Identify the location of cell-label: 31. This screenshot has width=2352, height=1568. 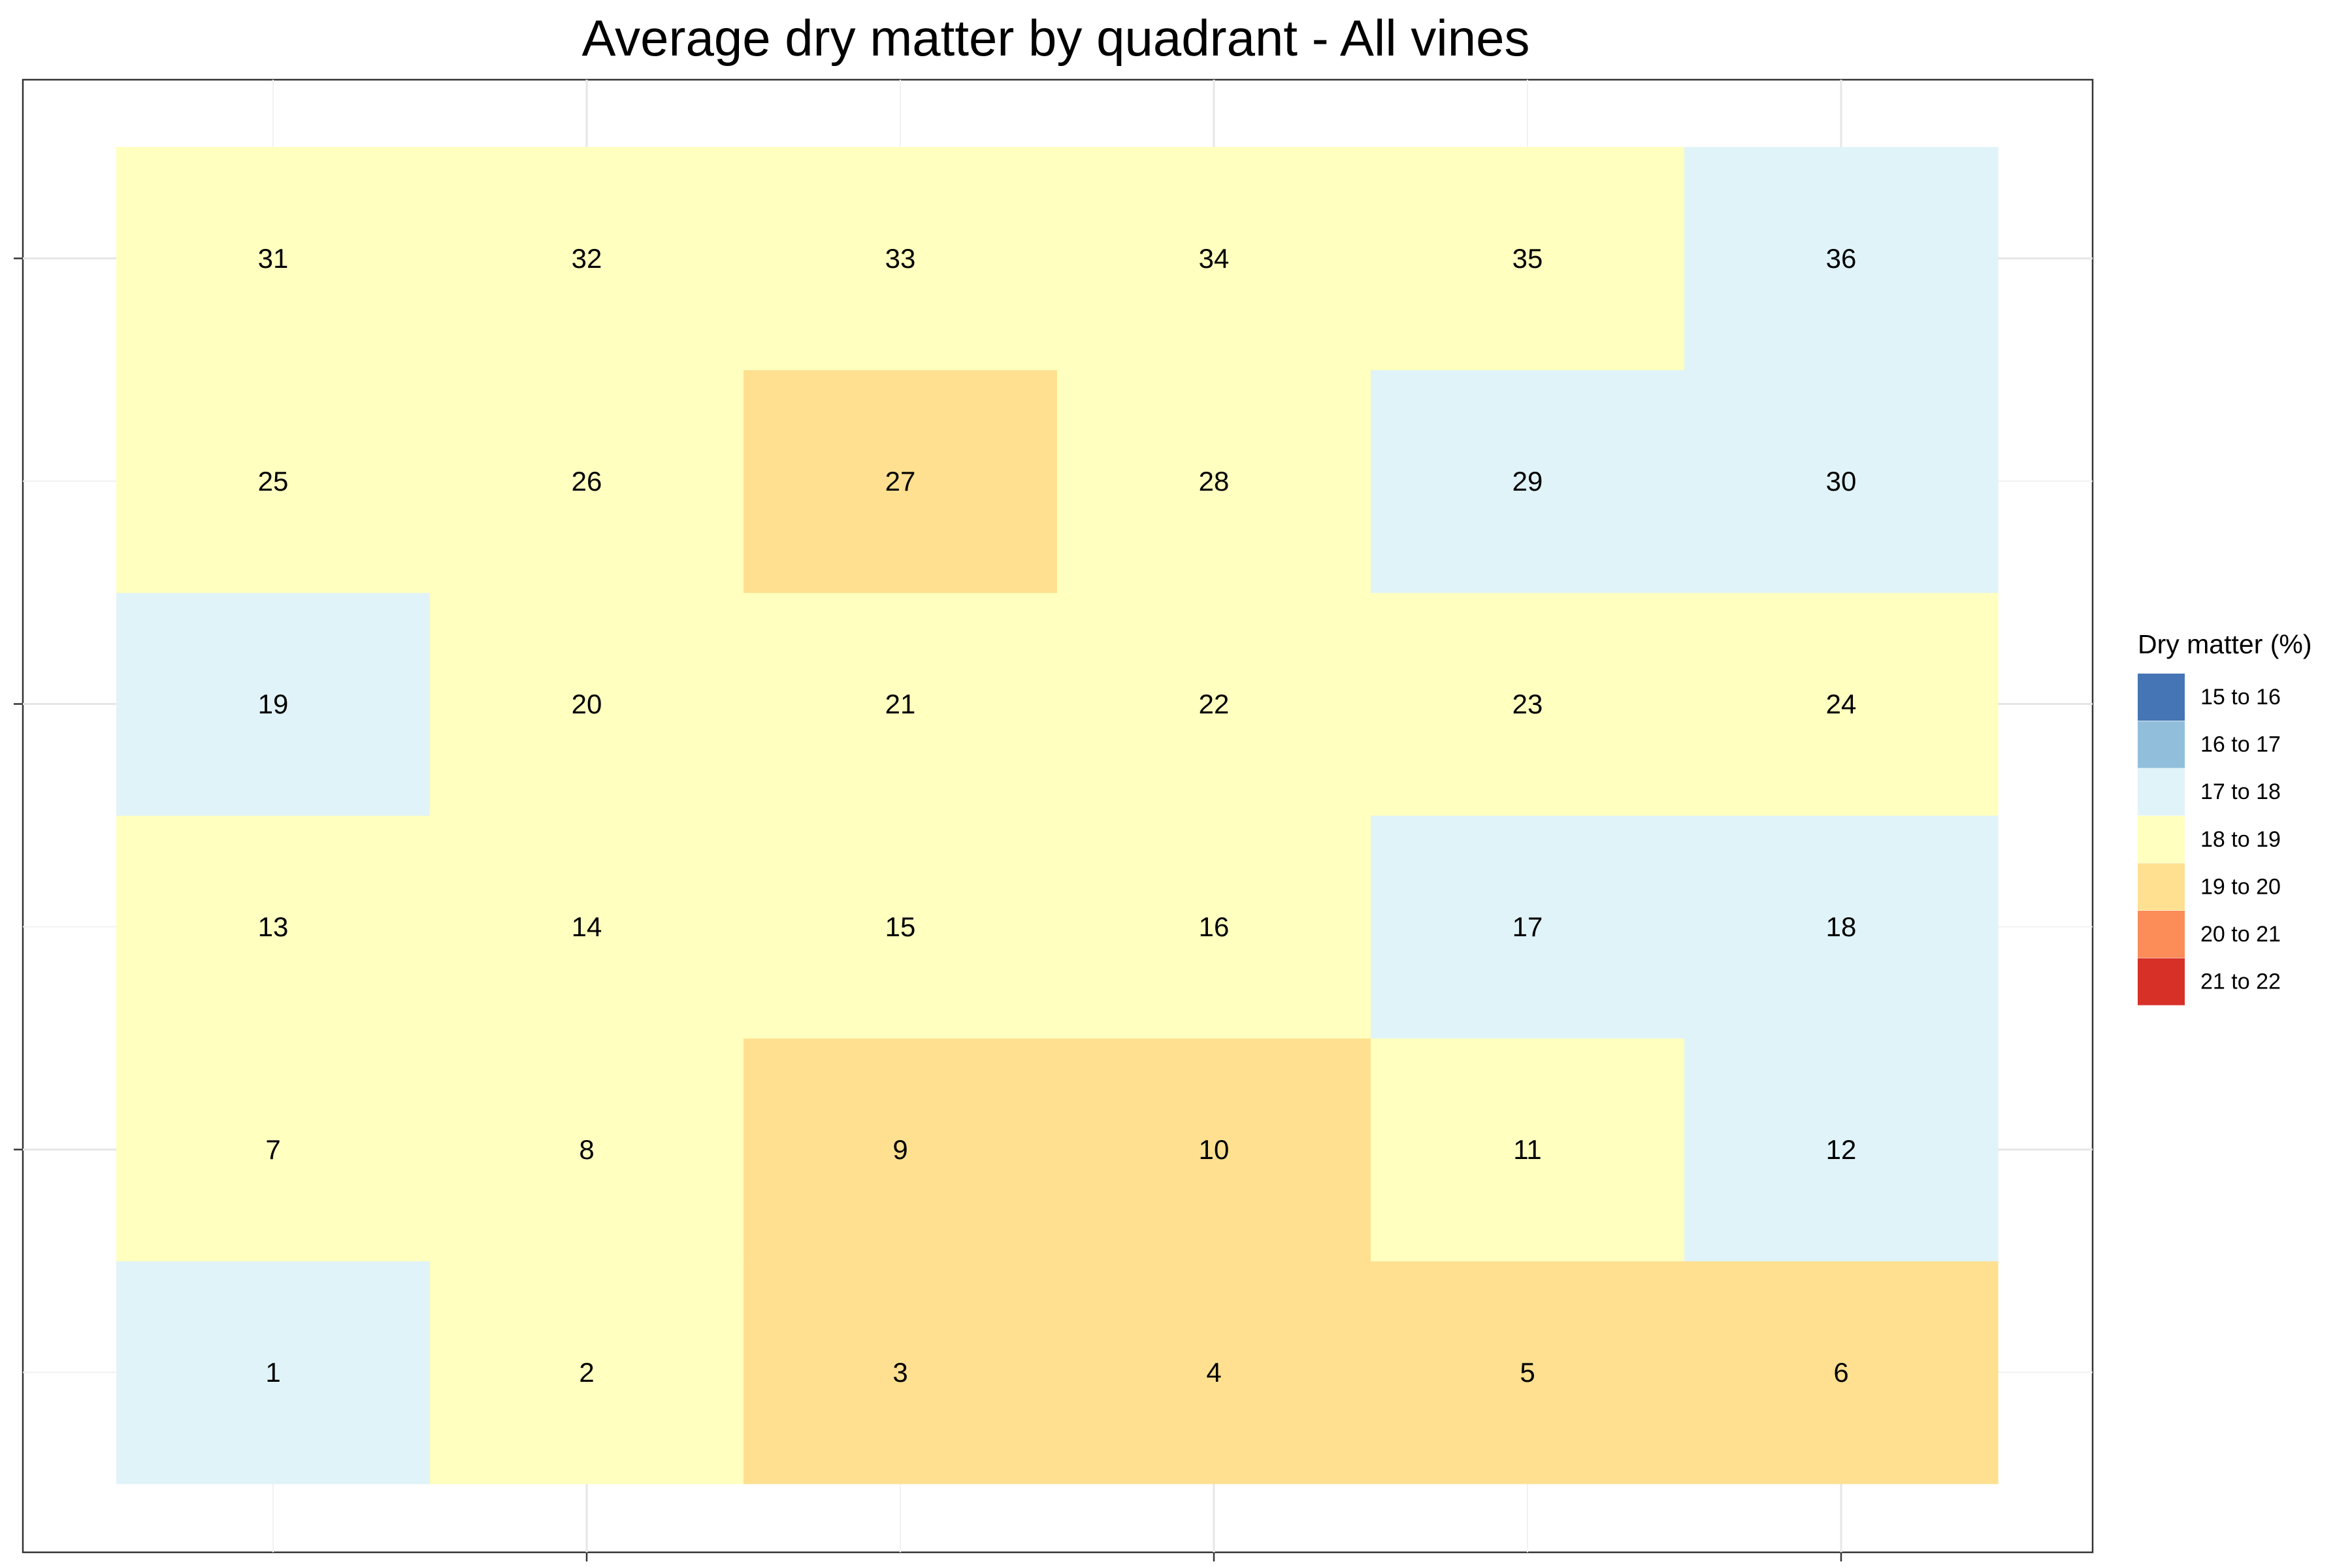
(273, 258).